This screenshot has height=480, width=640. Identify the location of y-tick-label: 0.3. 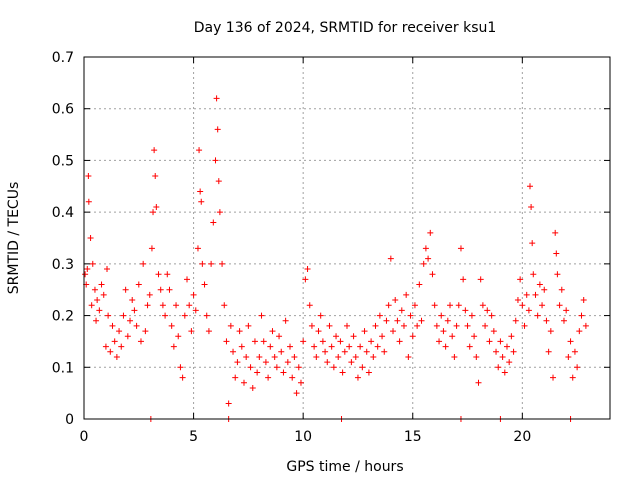
(63, 265).